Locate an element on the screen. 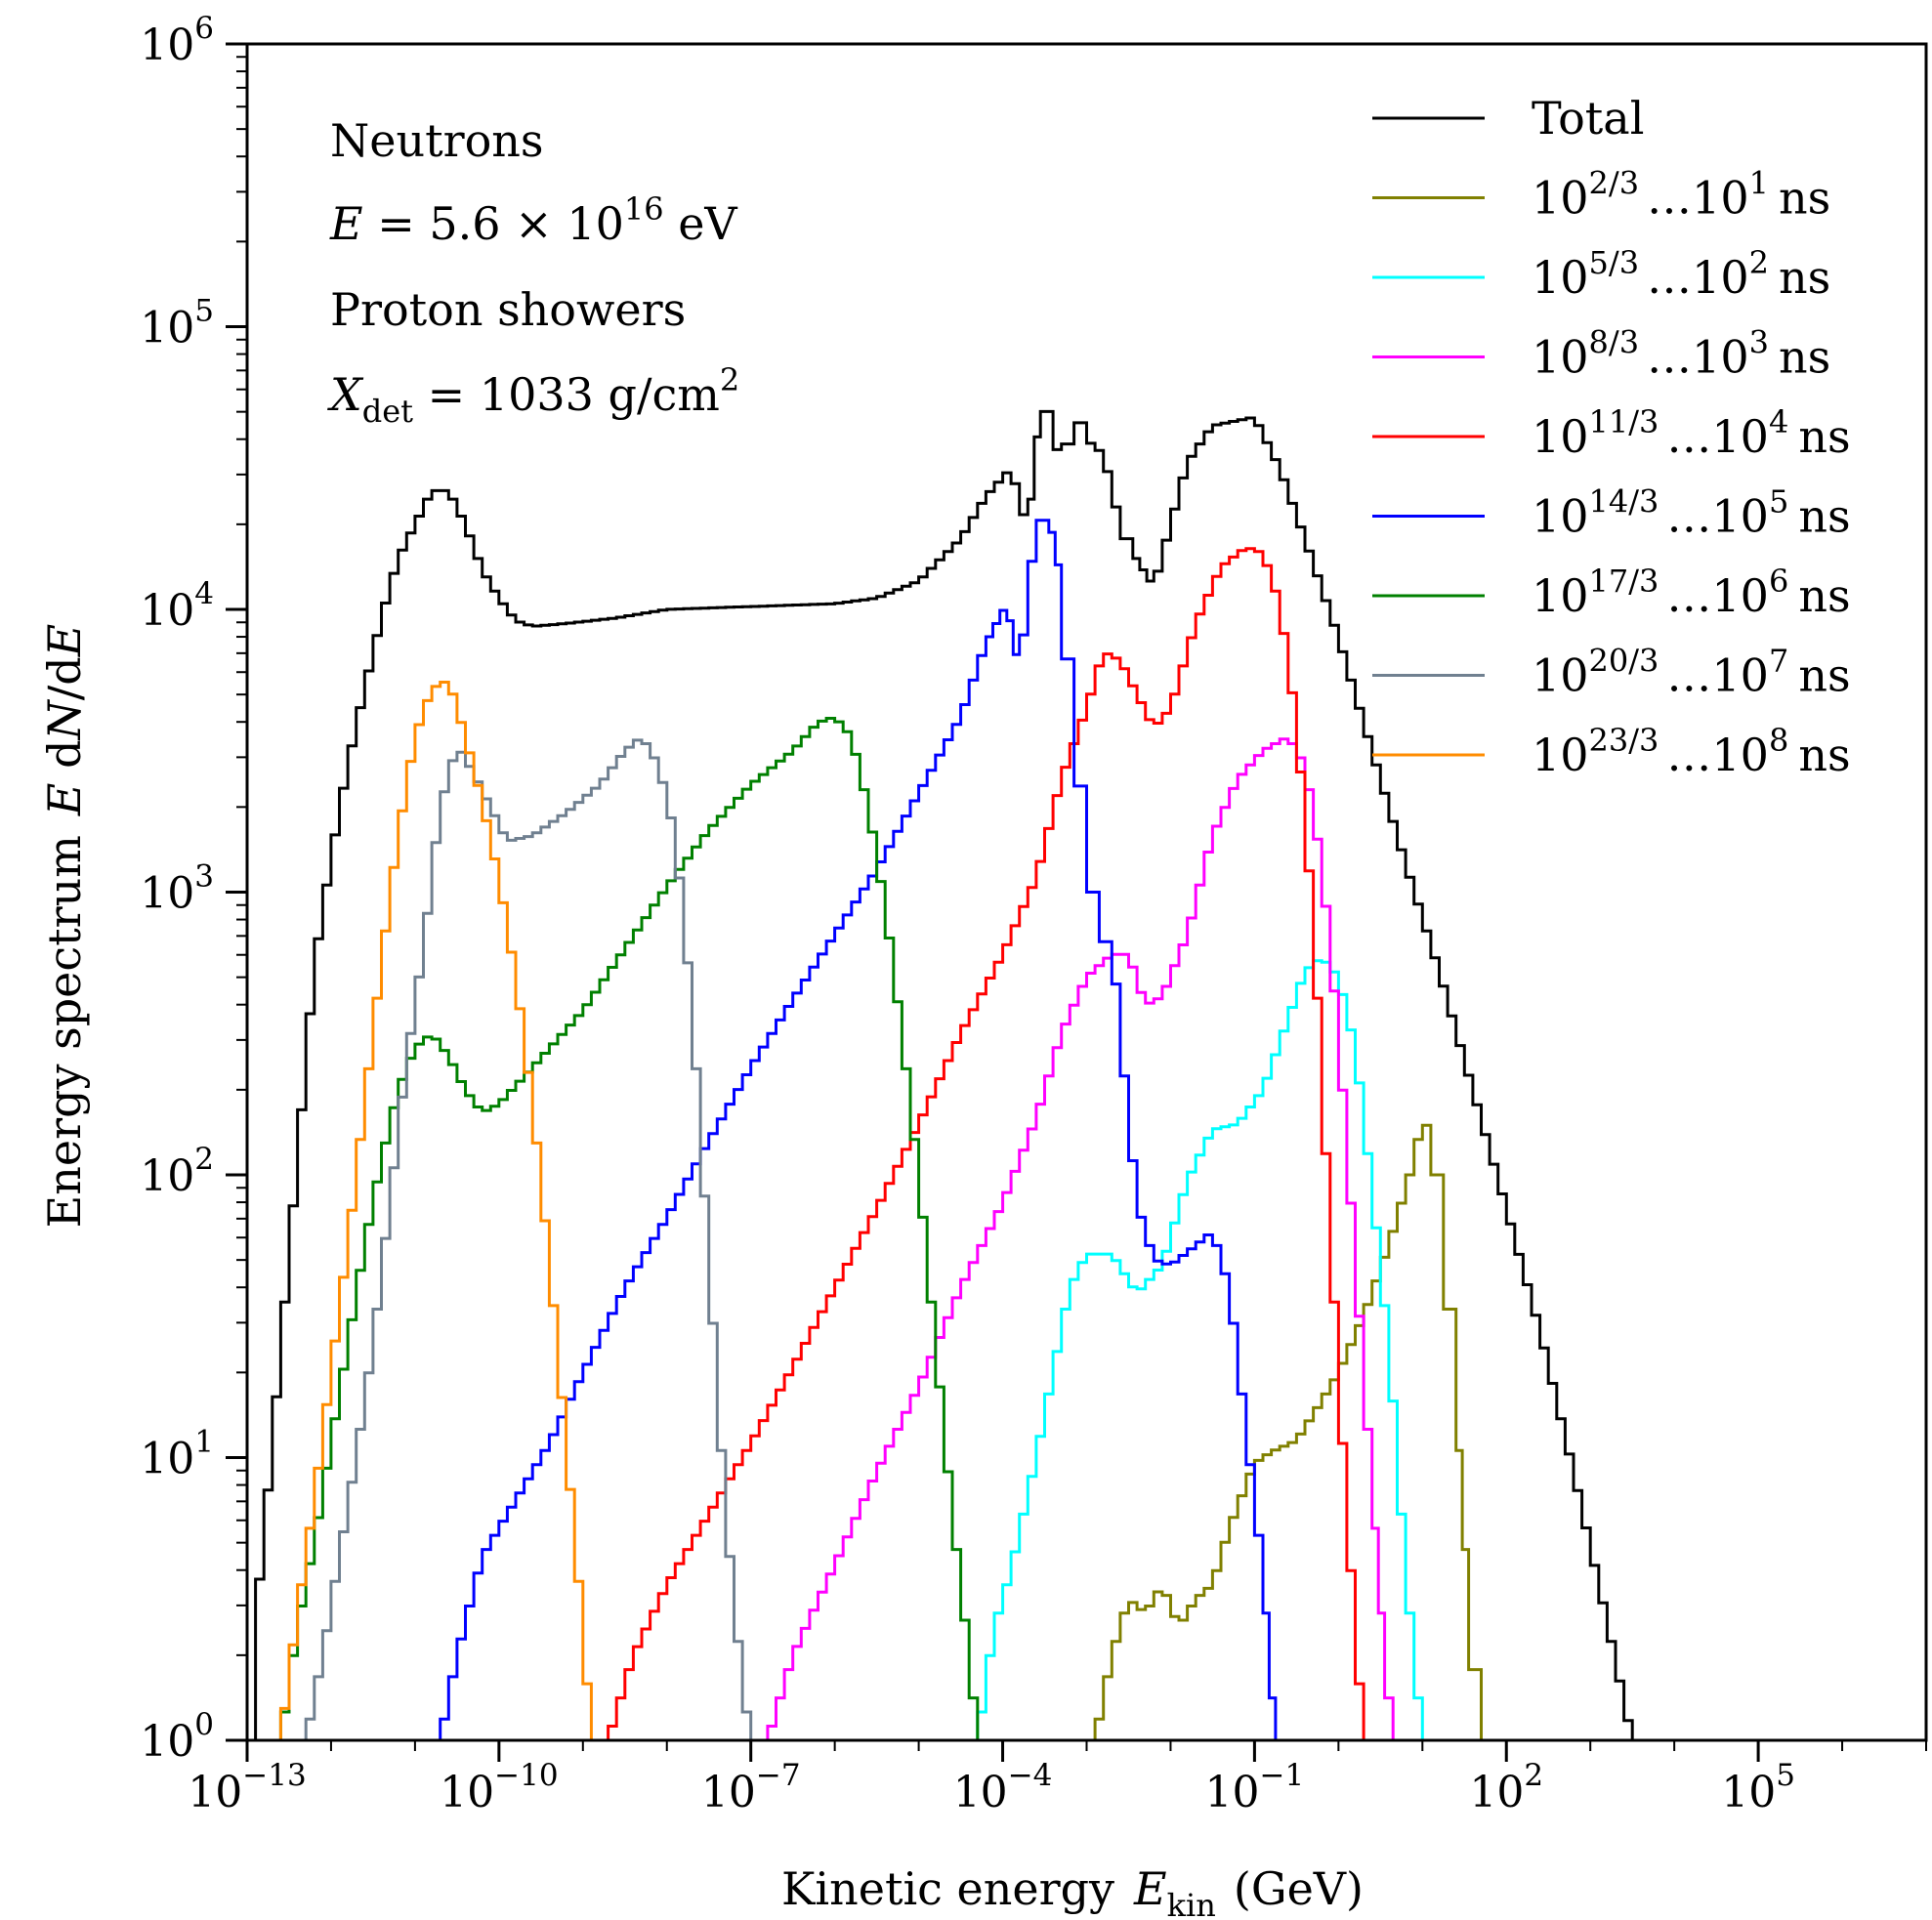 This screenshot has height=1920, width=1932. annotation-energy-exponent: 16 is located at coordinates (644, 209).